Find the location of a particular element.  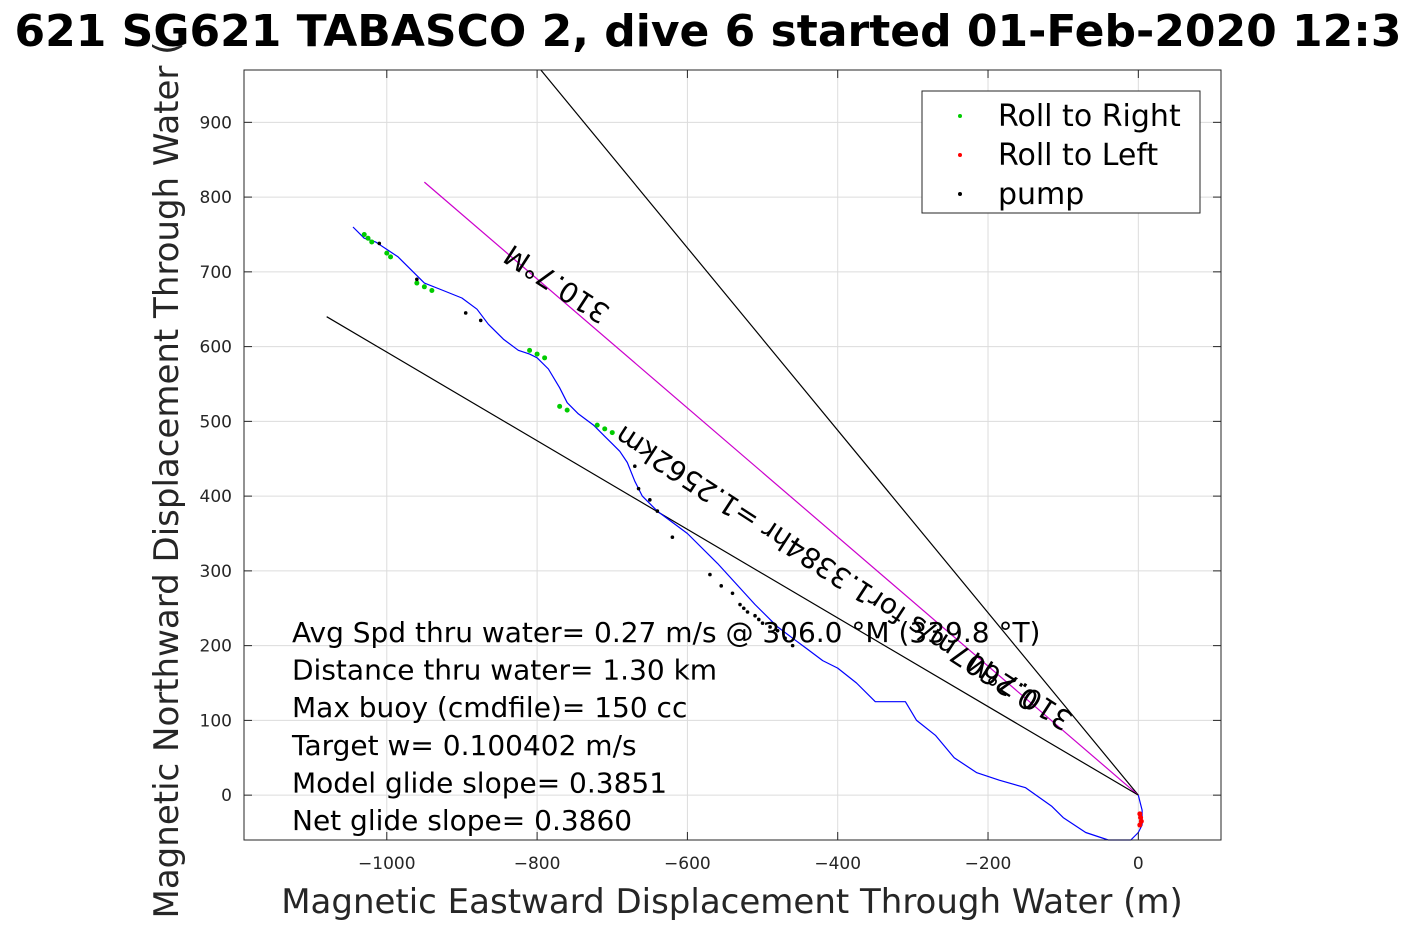

y-tick-label: 700 is located at coordinates (216, 273).